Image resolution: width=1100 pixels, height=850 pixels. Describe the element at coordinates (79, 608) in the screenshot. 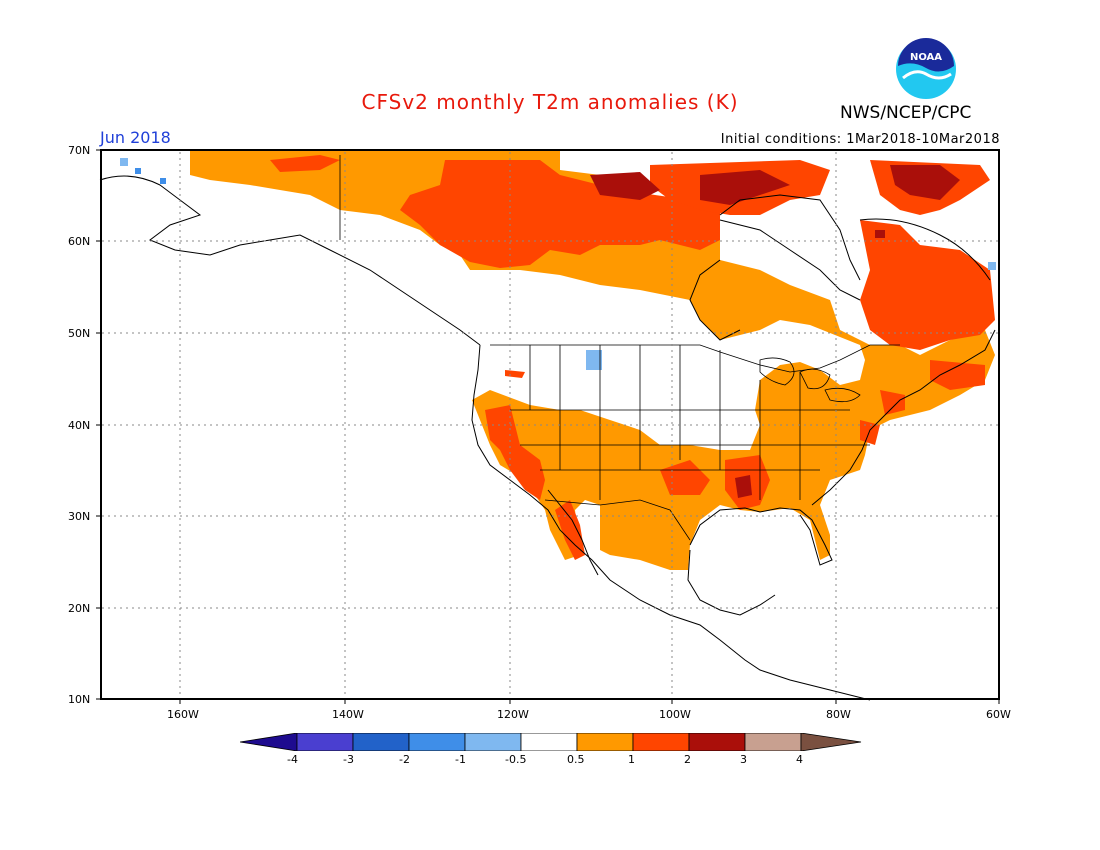

I see `lat-label: 20N` at that location.